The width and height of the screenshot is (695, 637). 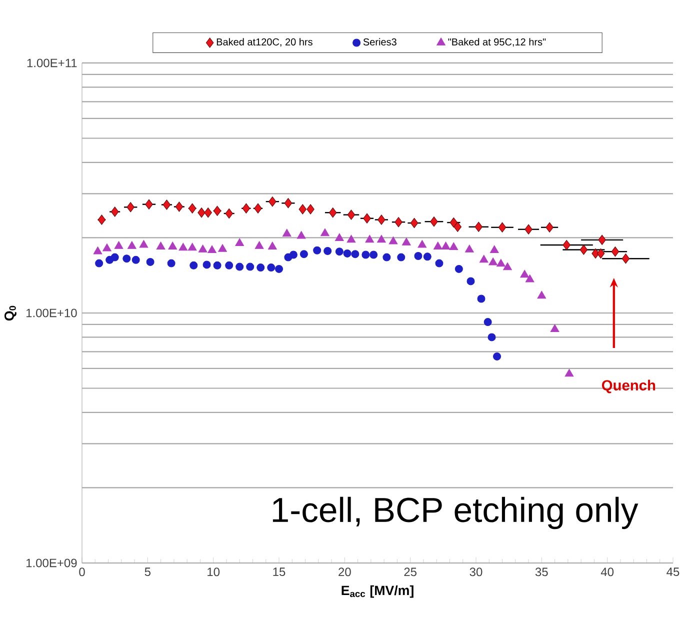 What do you see at coordinates (410, 572) in the screenshot?
I see `x-tick-label: 25` at bounding box center [410, 572].